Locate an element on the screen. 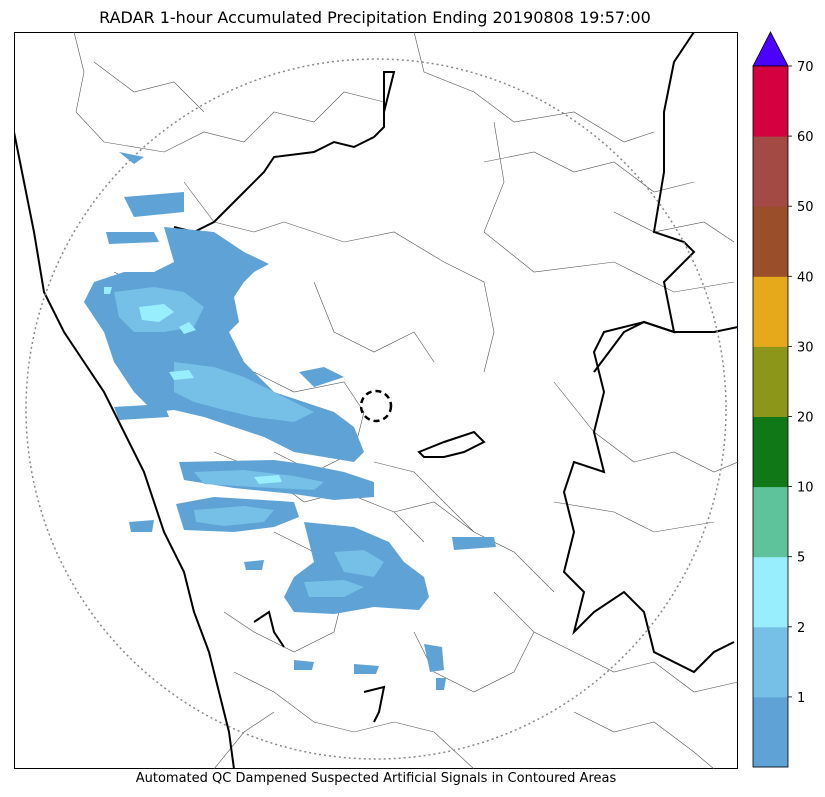 Image resolution: width=825 pixels, height=797 pixels. colorbar-tick-label: 30 is located at coordinates (805, 347).